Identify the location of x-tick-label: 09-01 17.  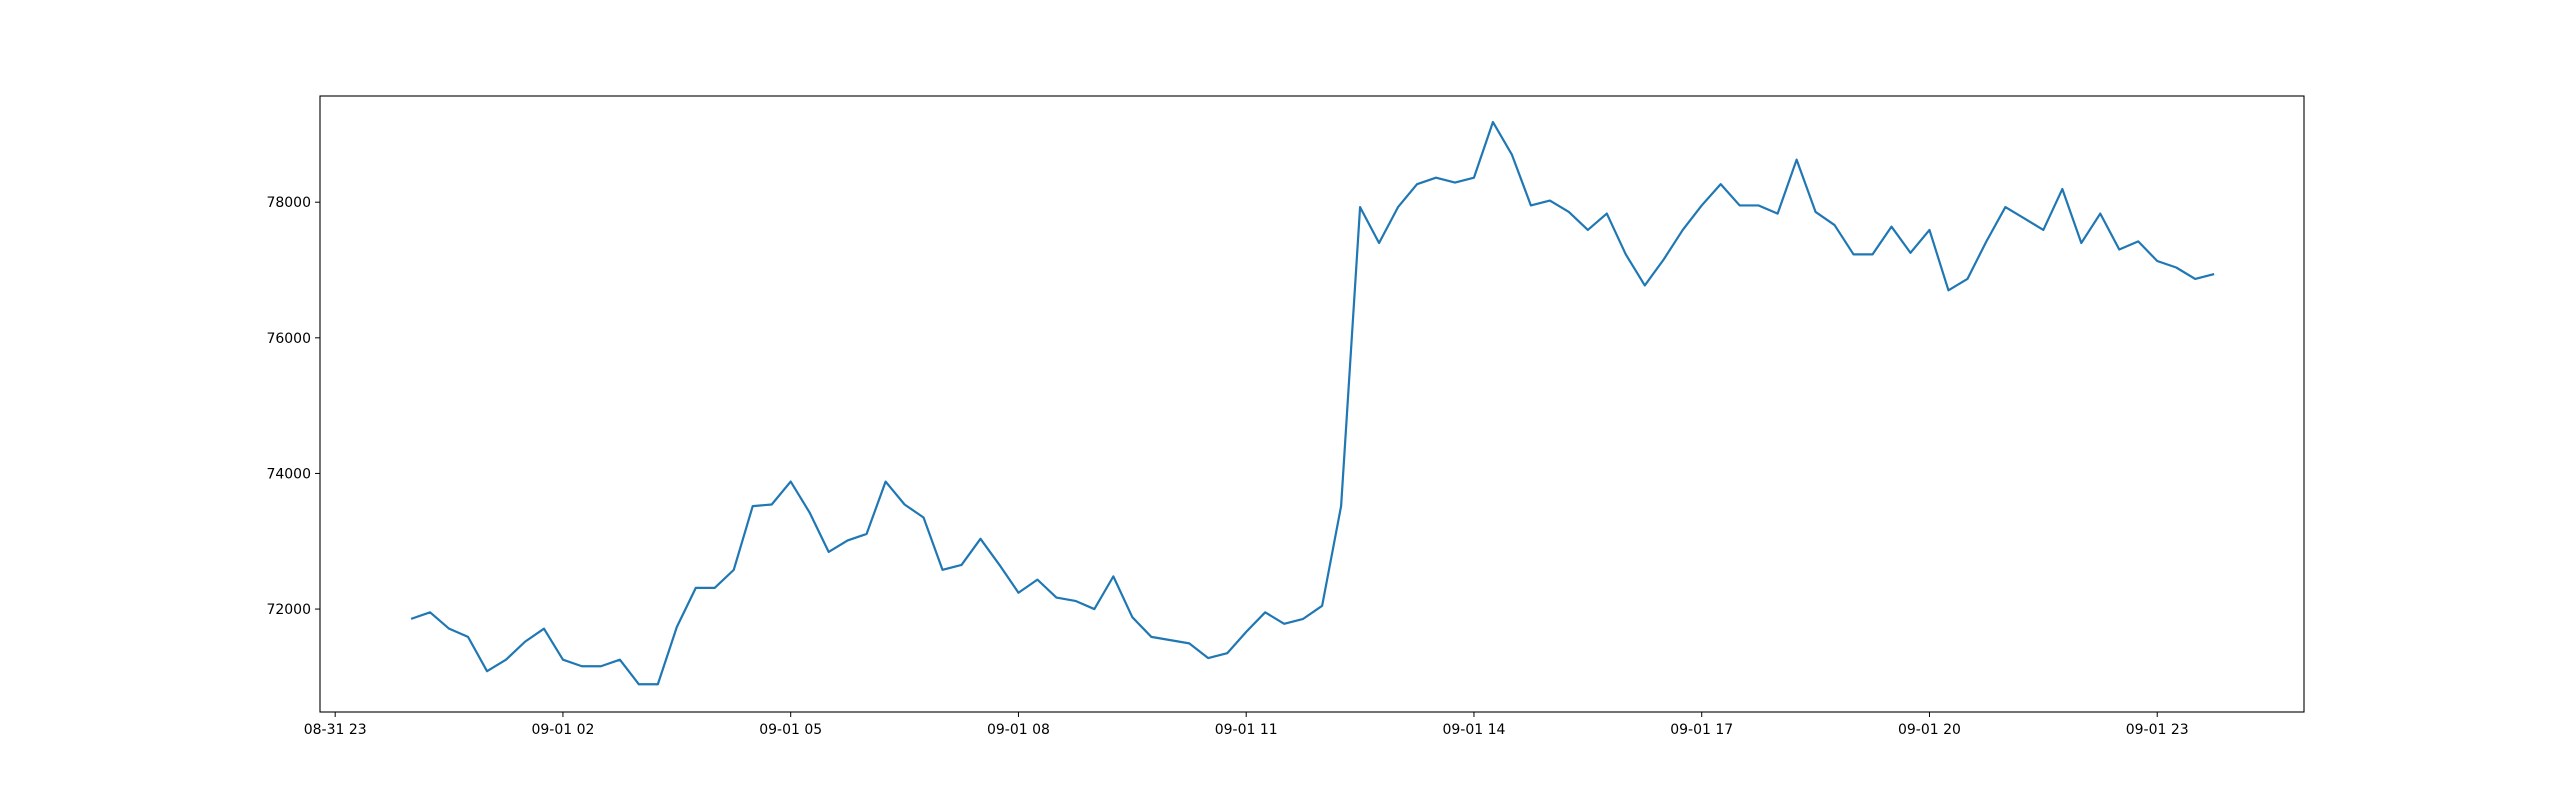
(1701, 730).